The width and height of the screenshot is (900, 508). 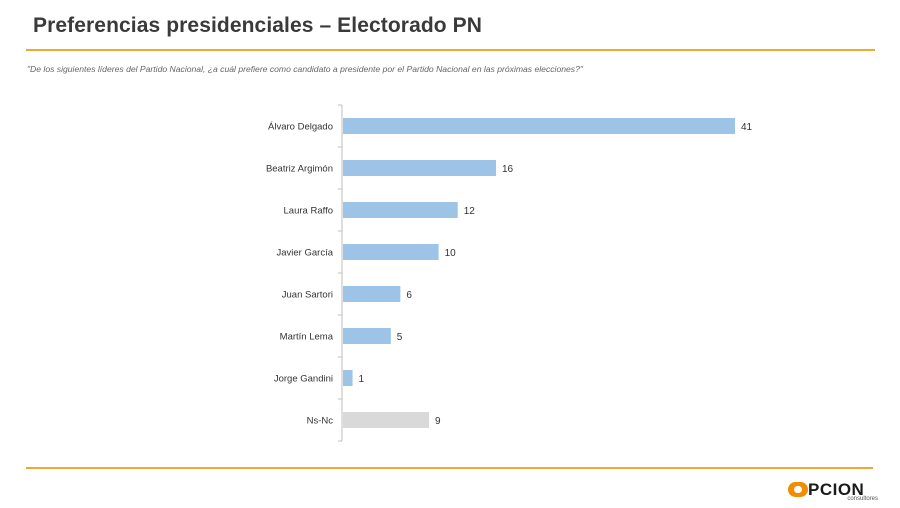 I want to click on category-label: Javier García, so click(x=305, y=253).